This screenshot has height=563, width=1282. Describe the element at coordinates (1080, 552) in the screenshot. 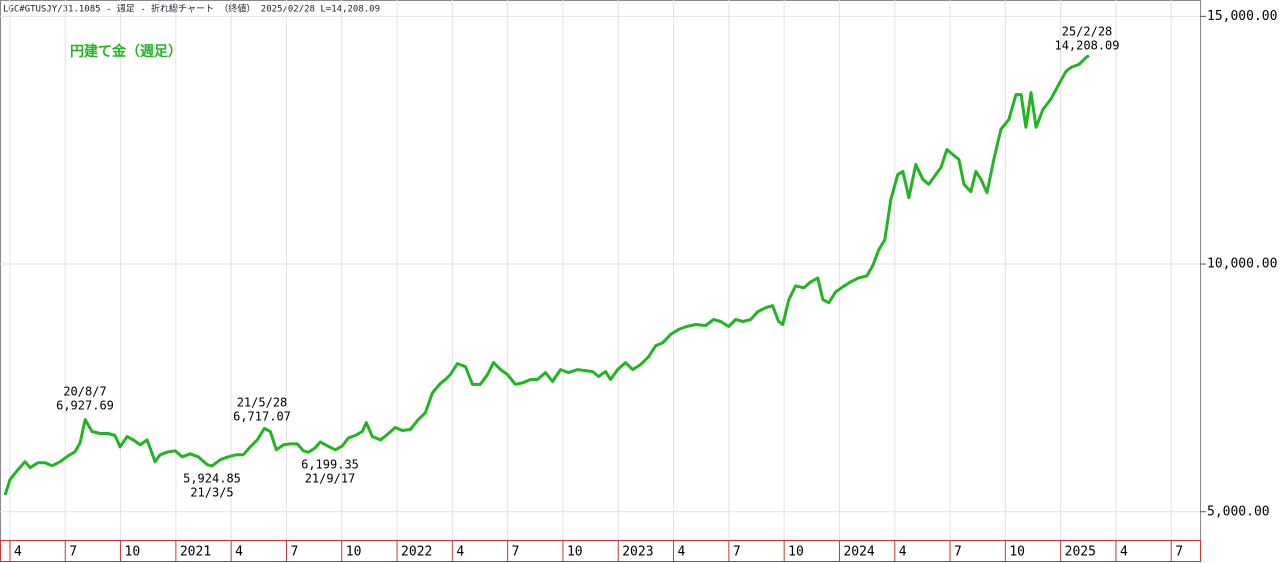

I see `x-tick-label: 2025` at that location.